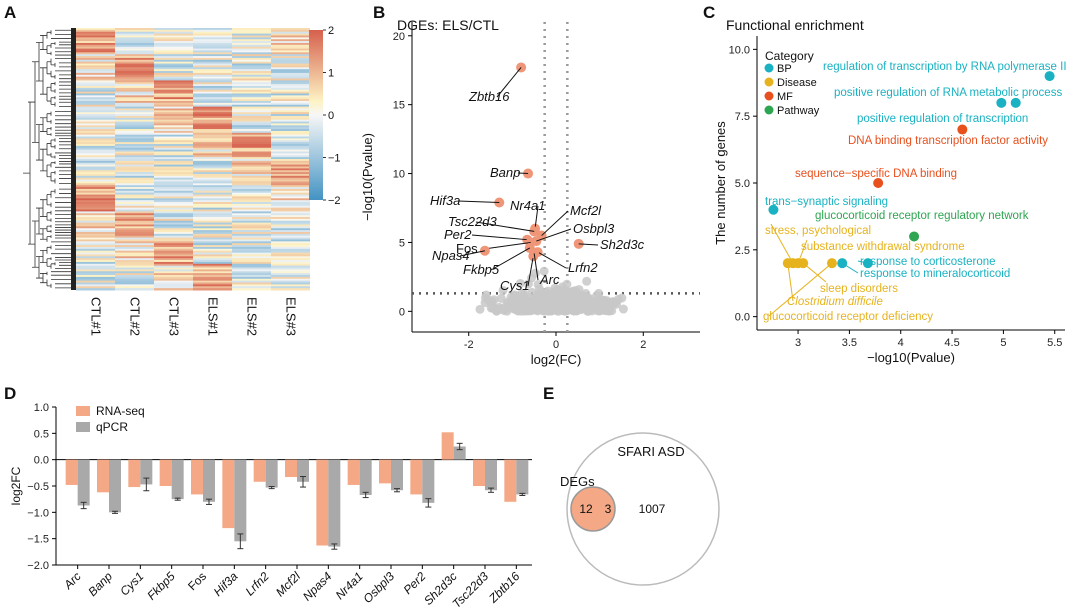 The width and height of the screenshot is (1072, 615). I want to click on heatmap-legend-label: −1, so click(334, 159).